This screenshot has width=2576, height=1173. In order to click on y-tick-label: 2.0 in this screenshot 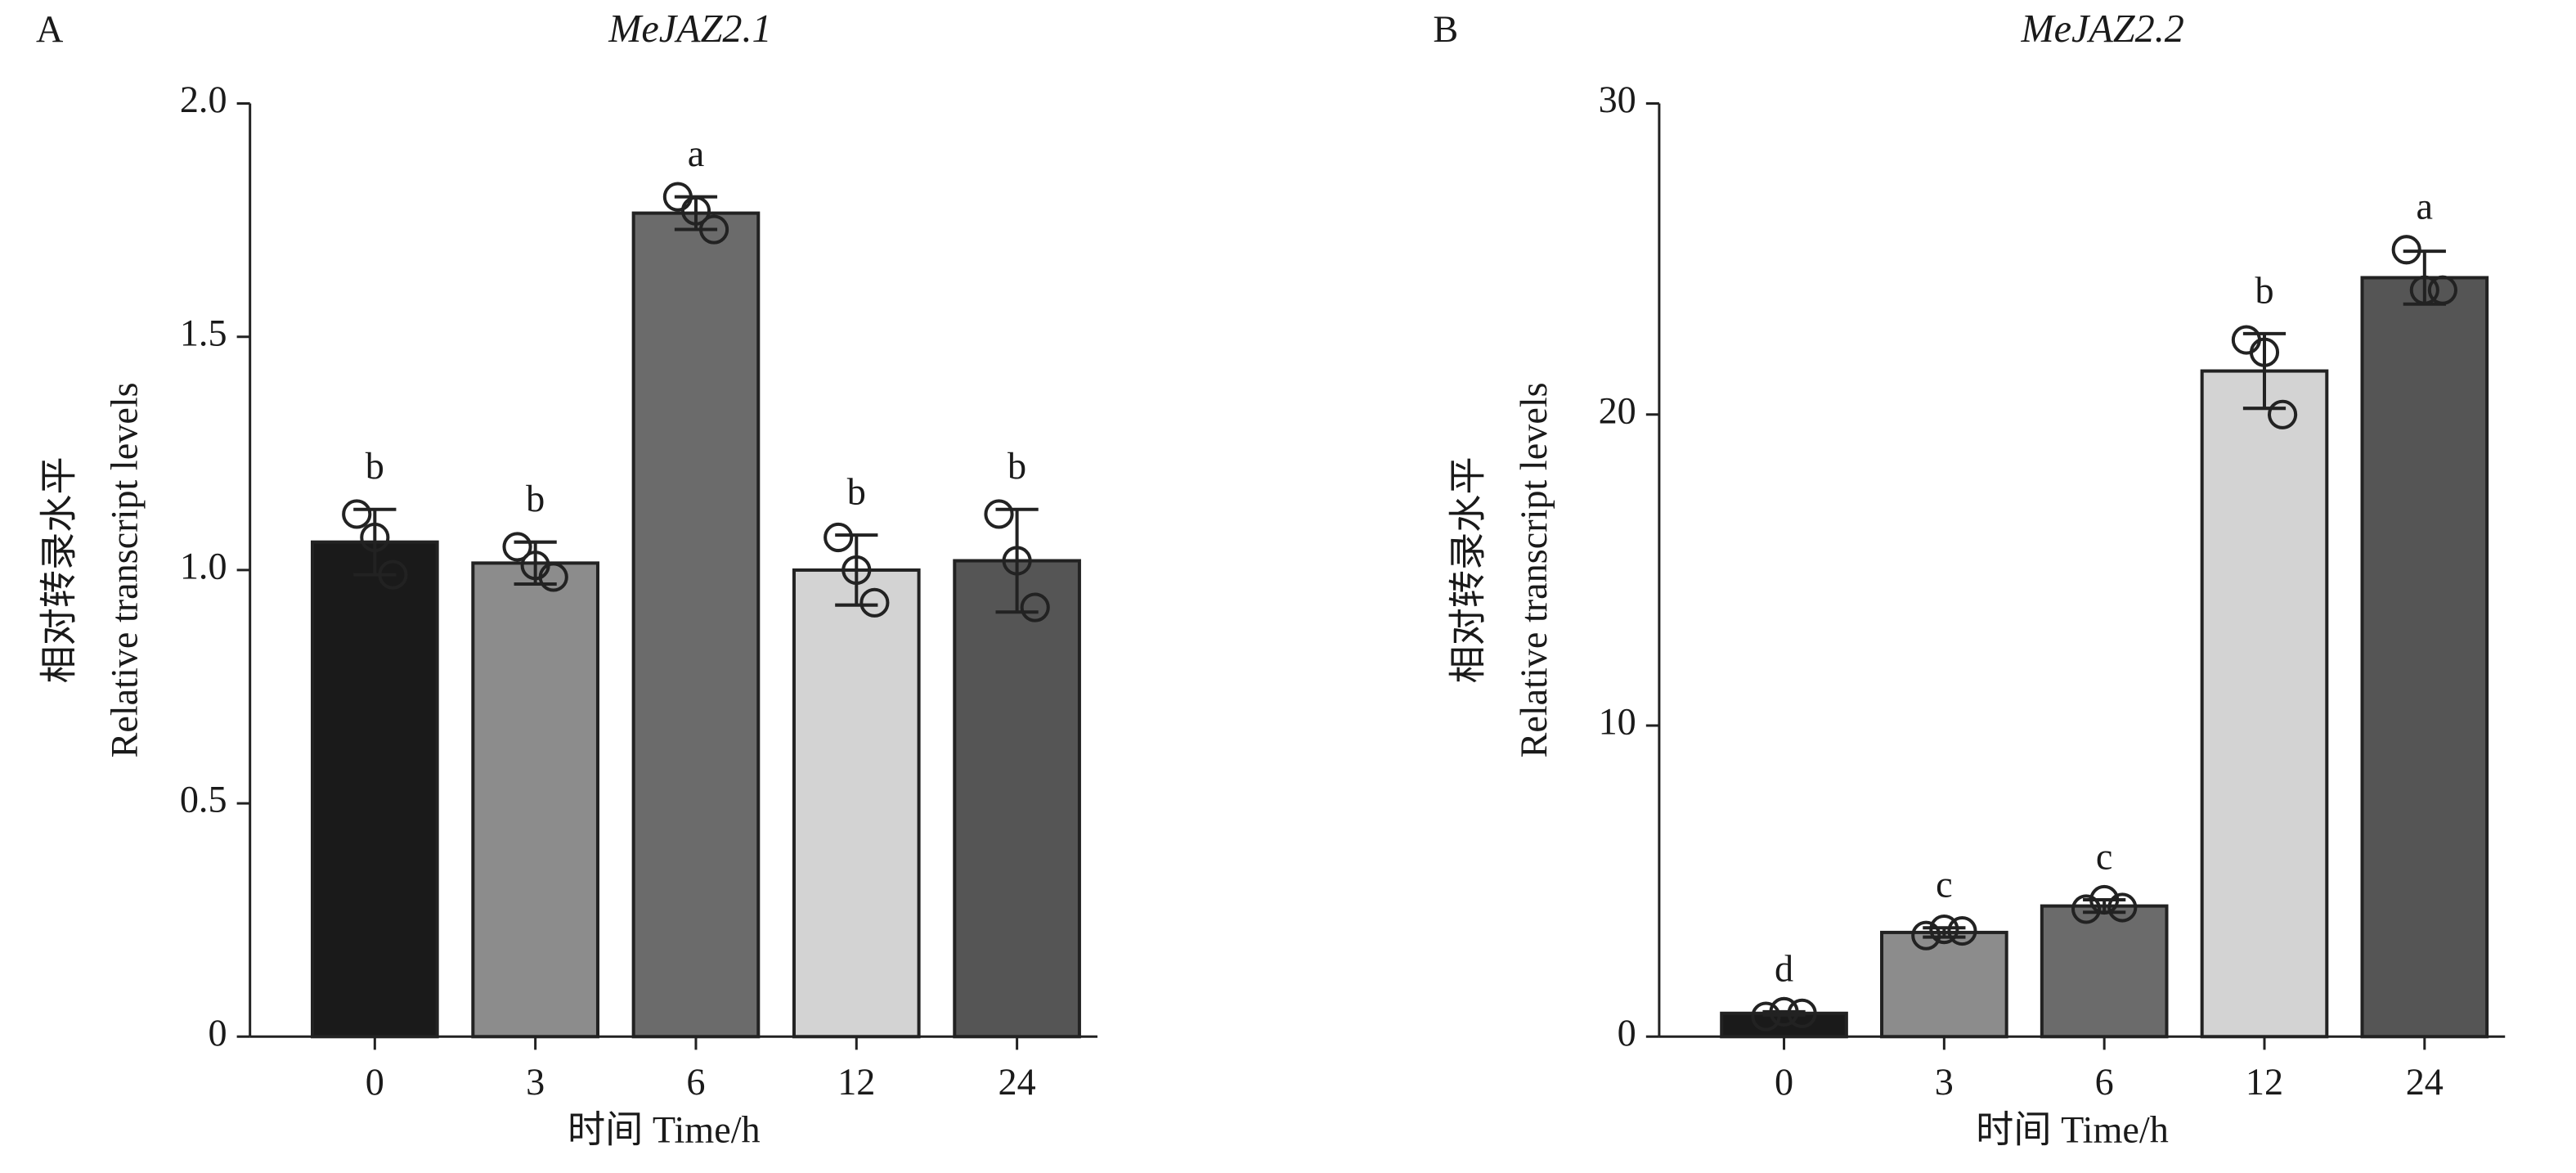, I will do `click(203, 99)`.